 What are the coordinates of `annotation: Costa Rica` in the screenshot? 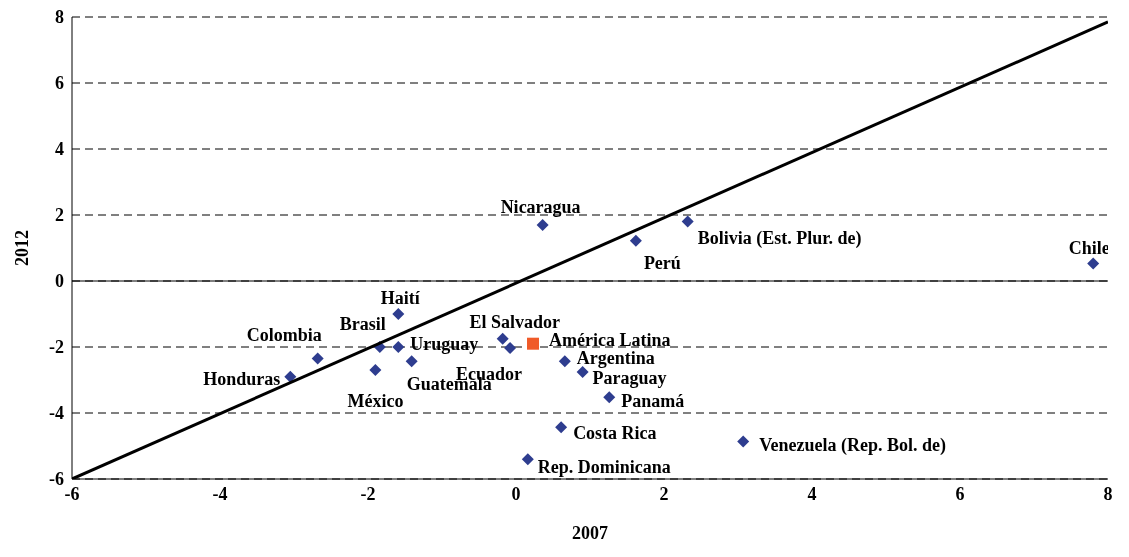 It's located at (615, 433).